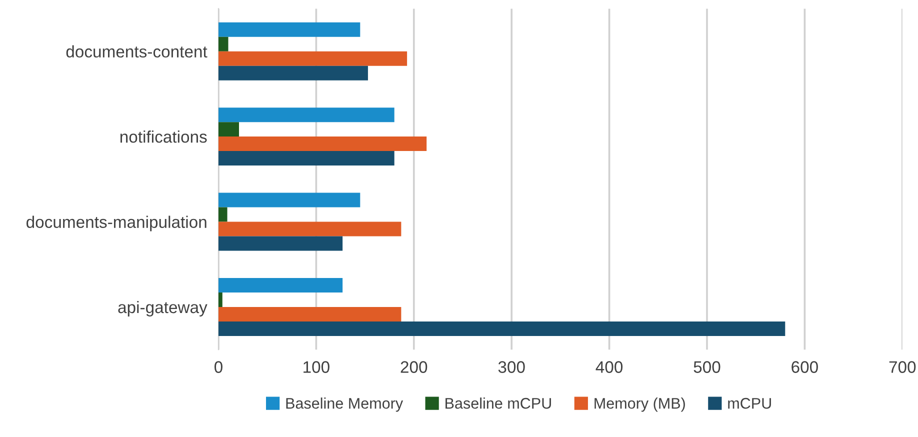 The image size is (918, 437). Describe the element at coordinates (498, 403) in the screenshot. I see `legend-label: Baseline mCPU` at that location.